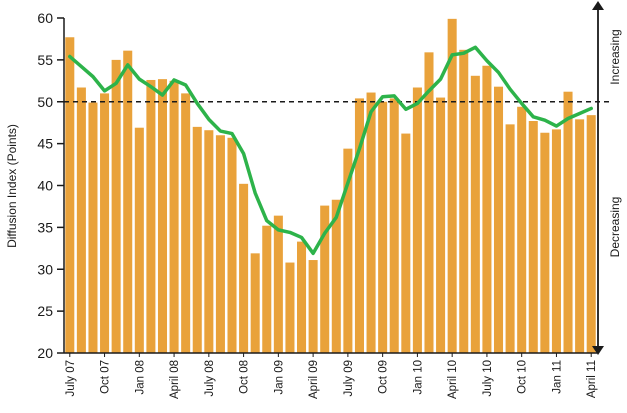  What do you see at coordinates (453, 379) in the screenshot?
I see `x-tick-label: April 10` at bounding box center [453, 379].